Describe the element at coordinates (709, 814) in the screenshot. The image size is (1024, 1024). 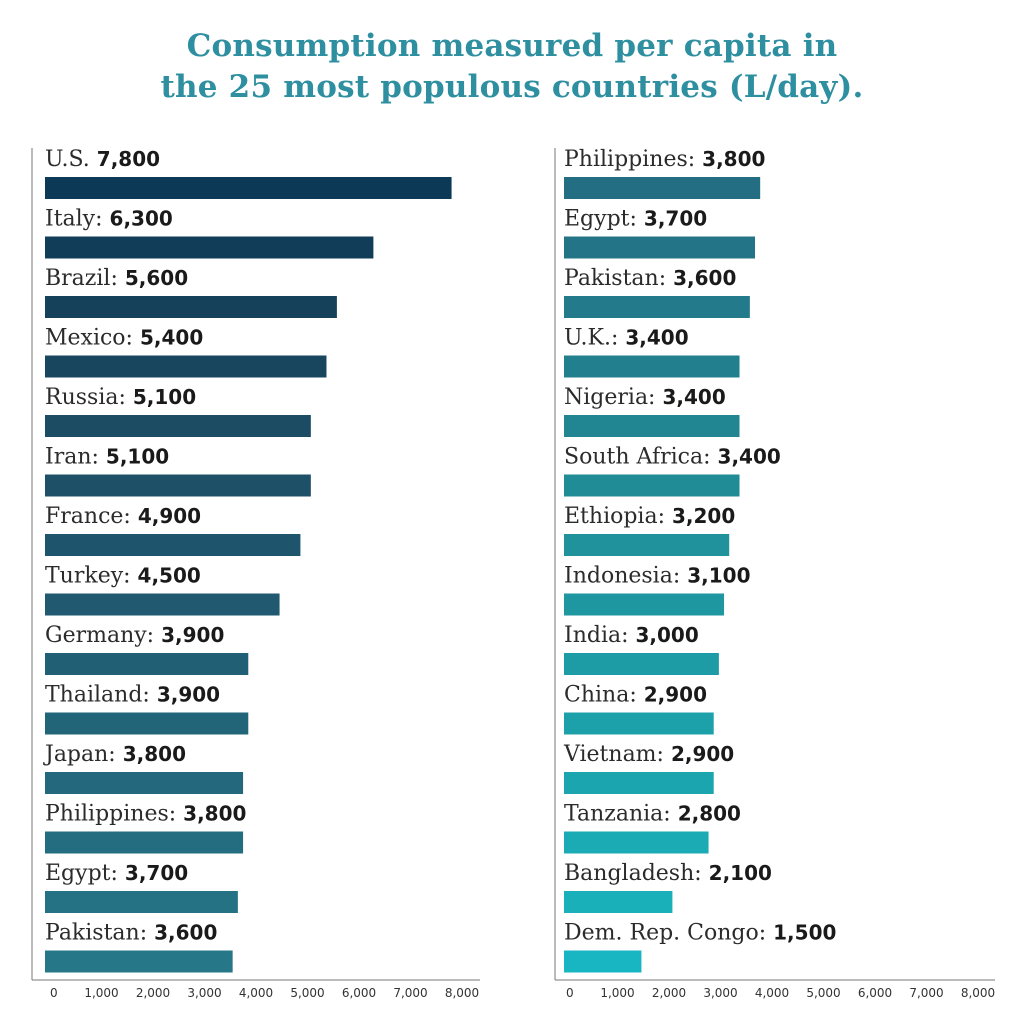
I see `value-label: 2,800` at that location.